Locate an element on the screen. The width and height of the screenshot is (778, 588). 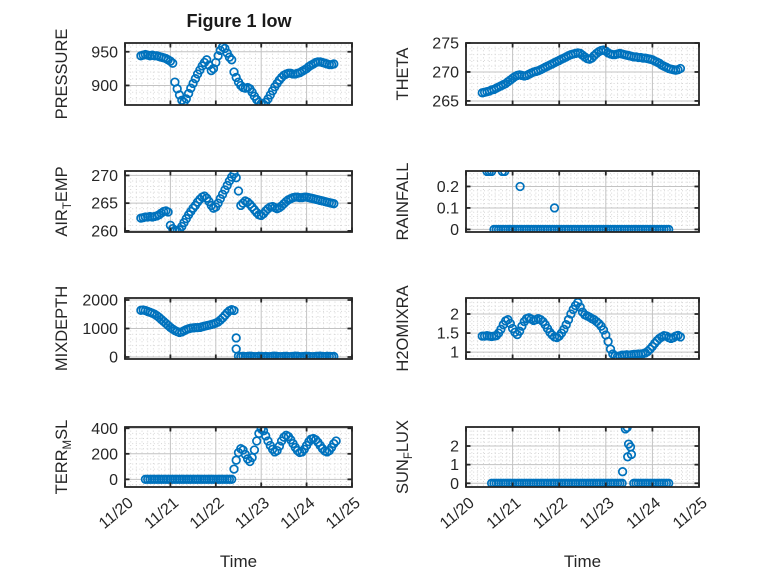
y-tick-labels: 11.52 is located at coordinates (448, 334).